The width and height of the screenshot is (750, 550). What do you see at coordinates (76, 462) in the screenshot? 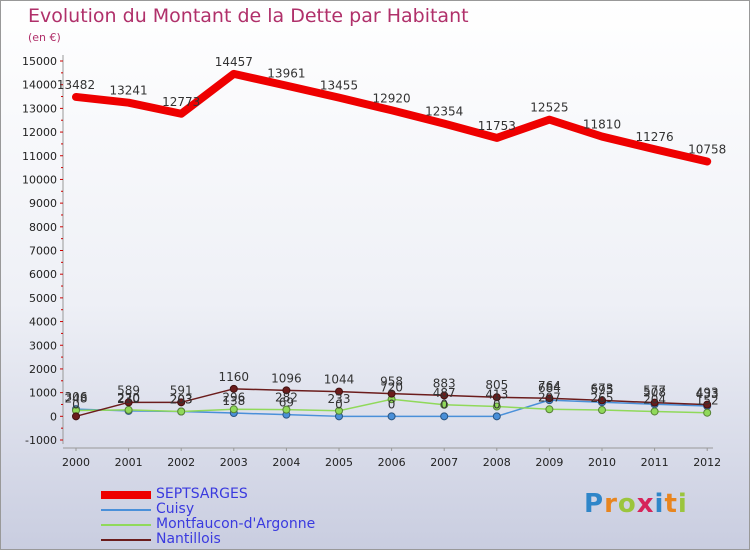
I see `x-tick-label: 2000` at bounding box center [76, 462].